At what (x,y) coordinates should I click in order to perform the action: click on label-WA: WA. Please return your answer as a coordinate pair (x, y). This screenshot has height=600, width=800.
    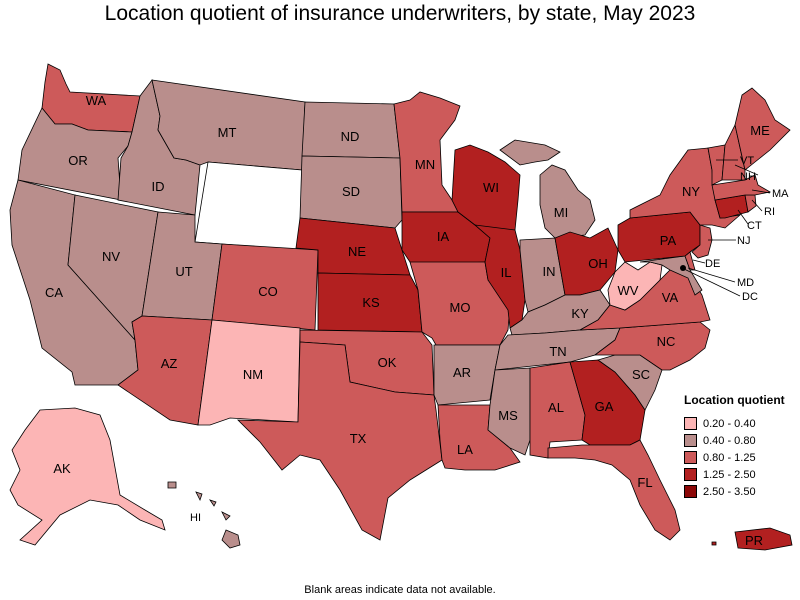
    Looking at the image, I should click on (96, 100).